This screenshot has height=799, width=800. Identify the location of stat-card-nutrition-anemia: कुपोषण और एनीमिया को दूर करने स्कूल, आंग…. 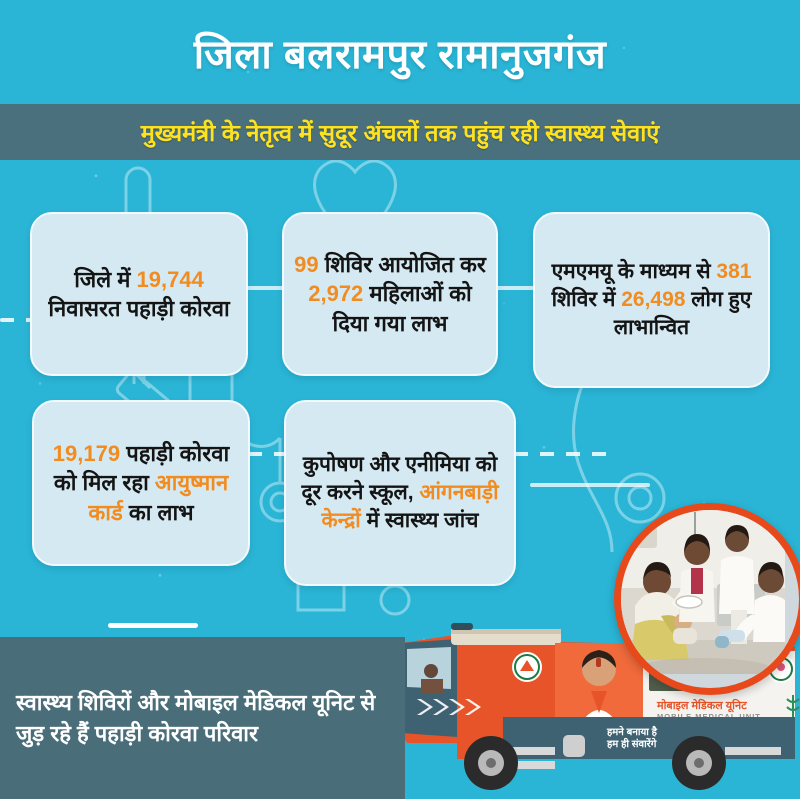
(400, 493).